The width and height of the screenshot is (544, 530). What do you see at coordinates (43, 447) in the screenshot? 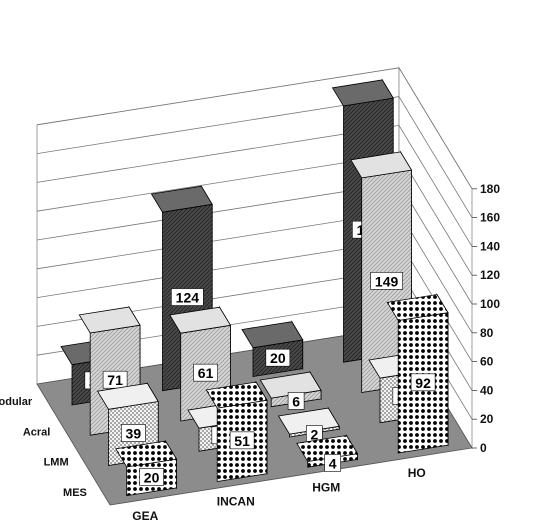
I see `series-labels: Nodular Acral LMM MES` at bounding box center [43, 447].